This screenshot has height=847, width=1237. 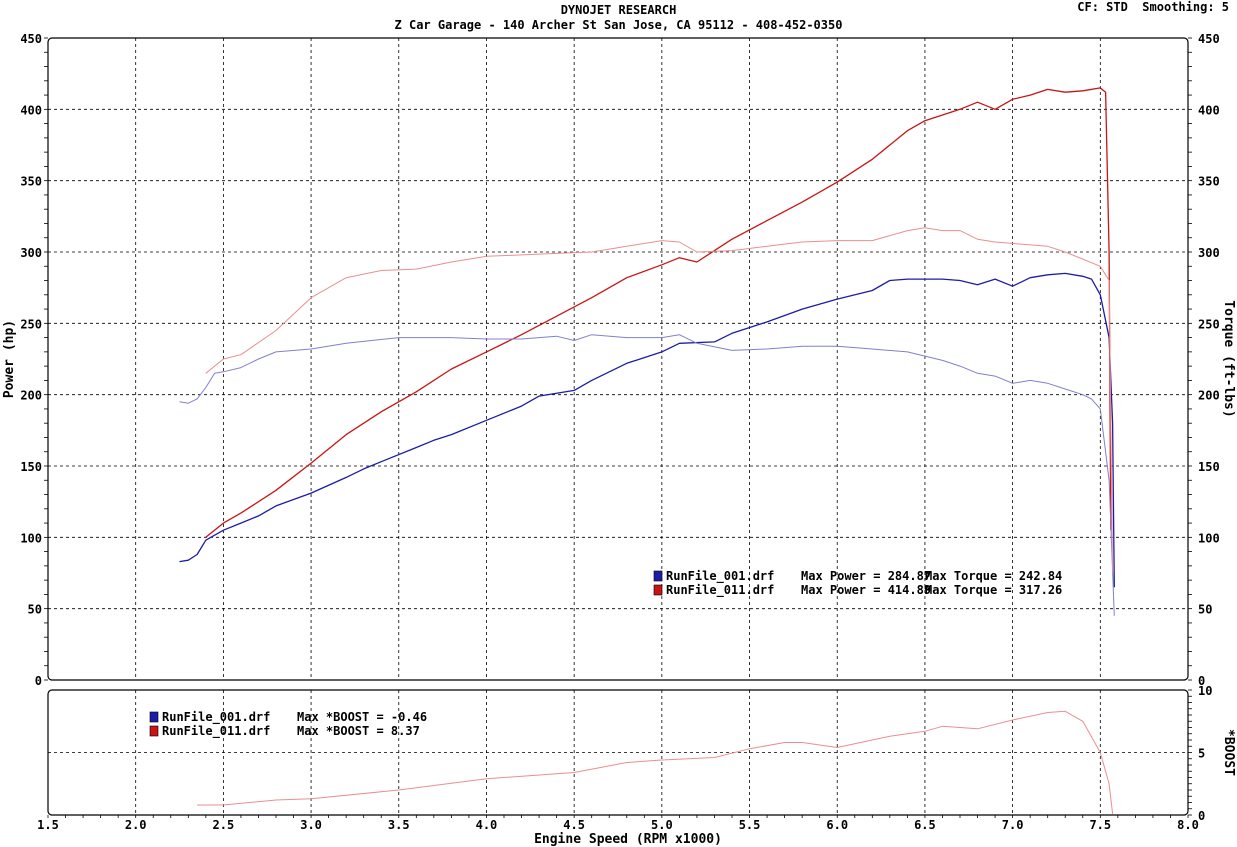 What do you see at coordinates (31, 39) in the screenshot?
I see `y-tick-label-left: 450` at bounding box center [31, 39].